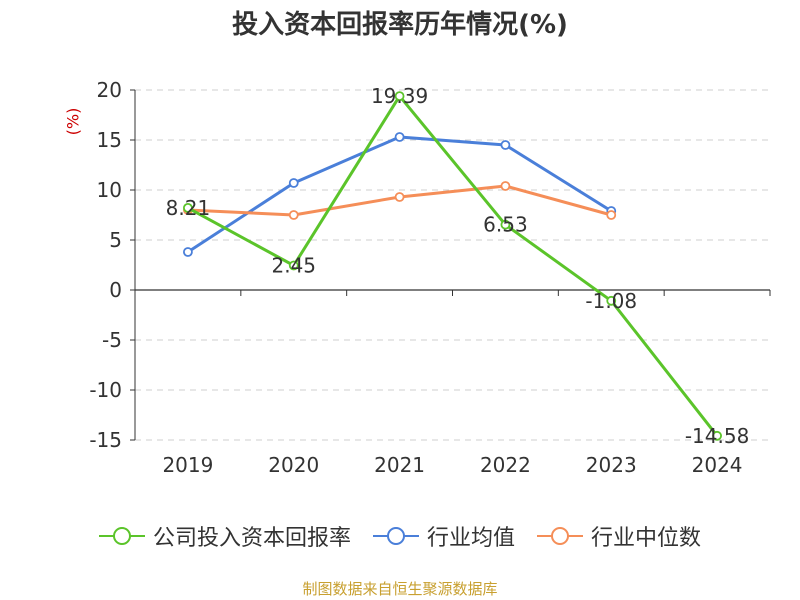  I want to click on x-tick-label: 2019, so click(187, 465).